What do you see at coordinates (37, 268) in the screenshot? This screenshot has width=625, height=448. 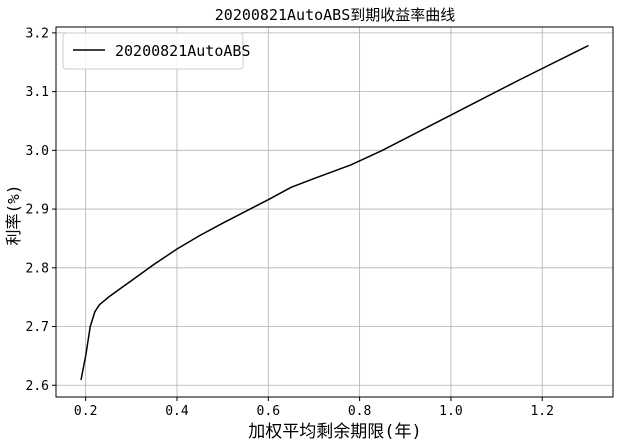 I see `y-tick-label: 2.8` at bounding box center [37, 268].